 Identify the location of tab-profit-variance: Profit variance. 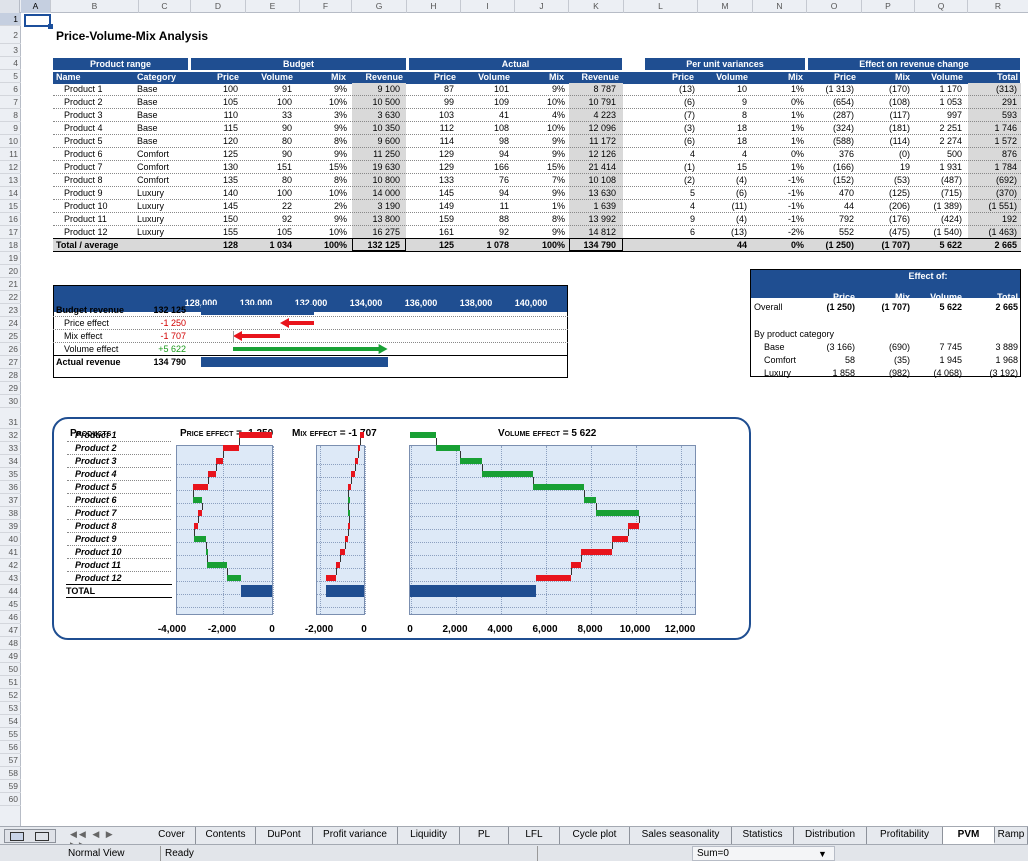
(355, 835).